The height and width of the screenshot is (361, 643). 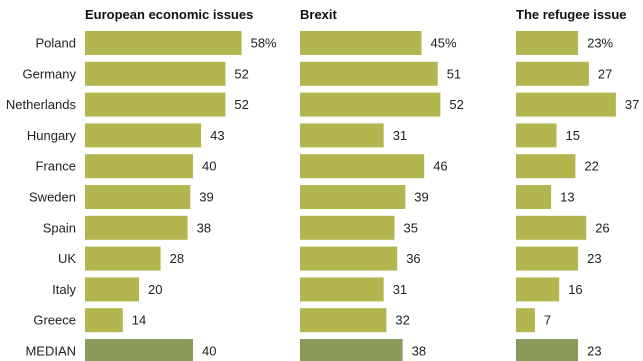 What do you see at coordinates (632, 104) in the screenshot?
I see `value-label: 37` at bounding box center [632, 104].